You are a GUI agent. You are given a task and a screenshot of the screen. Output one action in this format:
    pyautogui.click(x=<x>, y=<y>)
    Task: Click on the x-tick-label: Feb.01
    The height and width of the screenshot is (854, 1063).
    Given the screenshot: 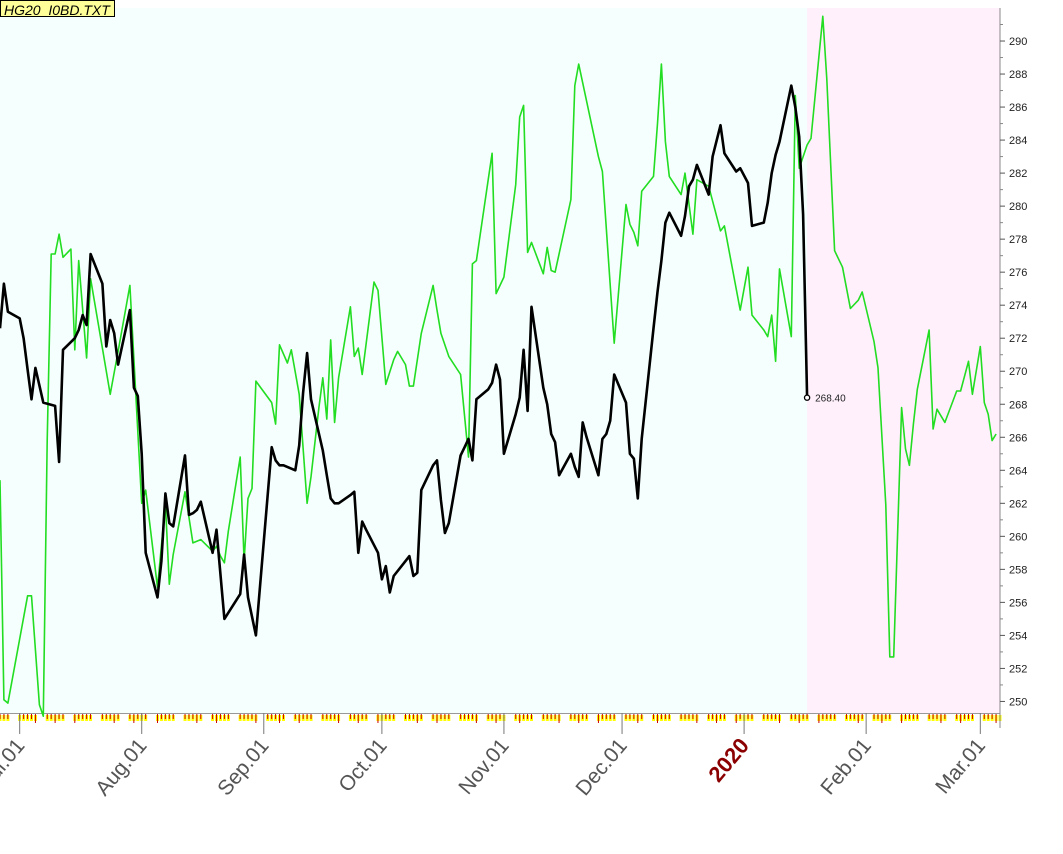 What is the action you would take?
    pyautogui.click(x=846, y=766)
    